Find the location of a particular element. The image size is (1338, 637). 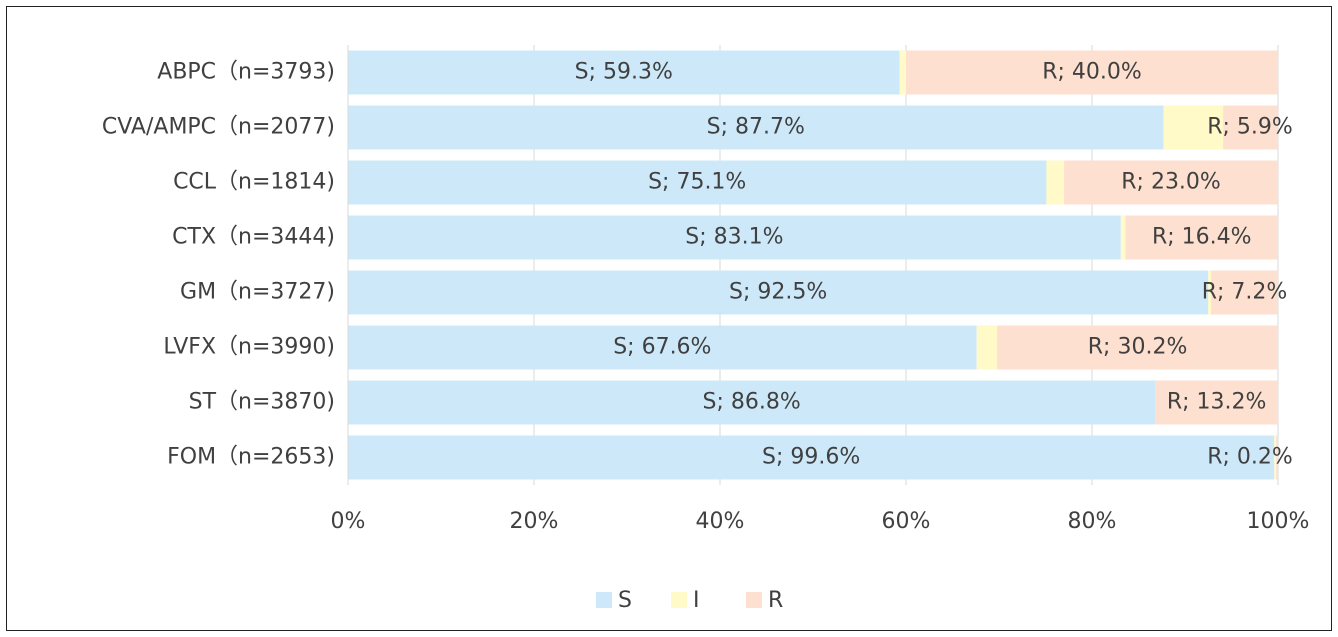

data-label: S; 75.1% is located at coordinates (697, 182).